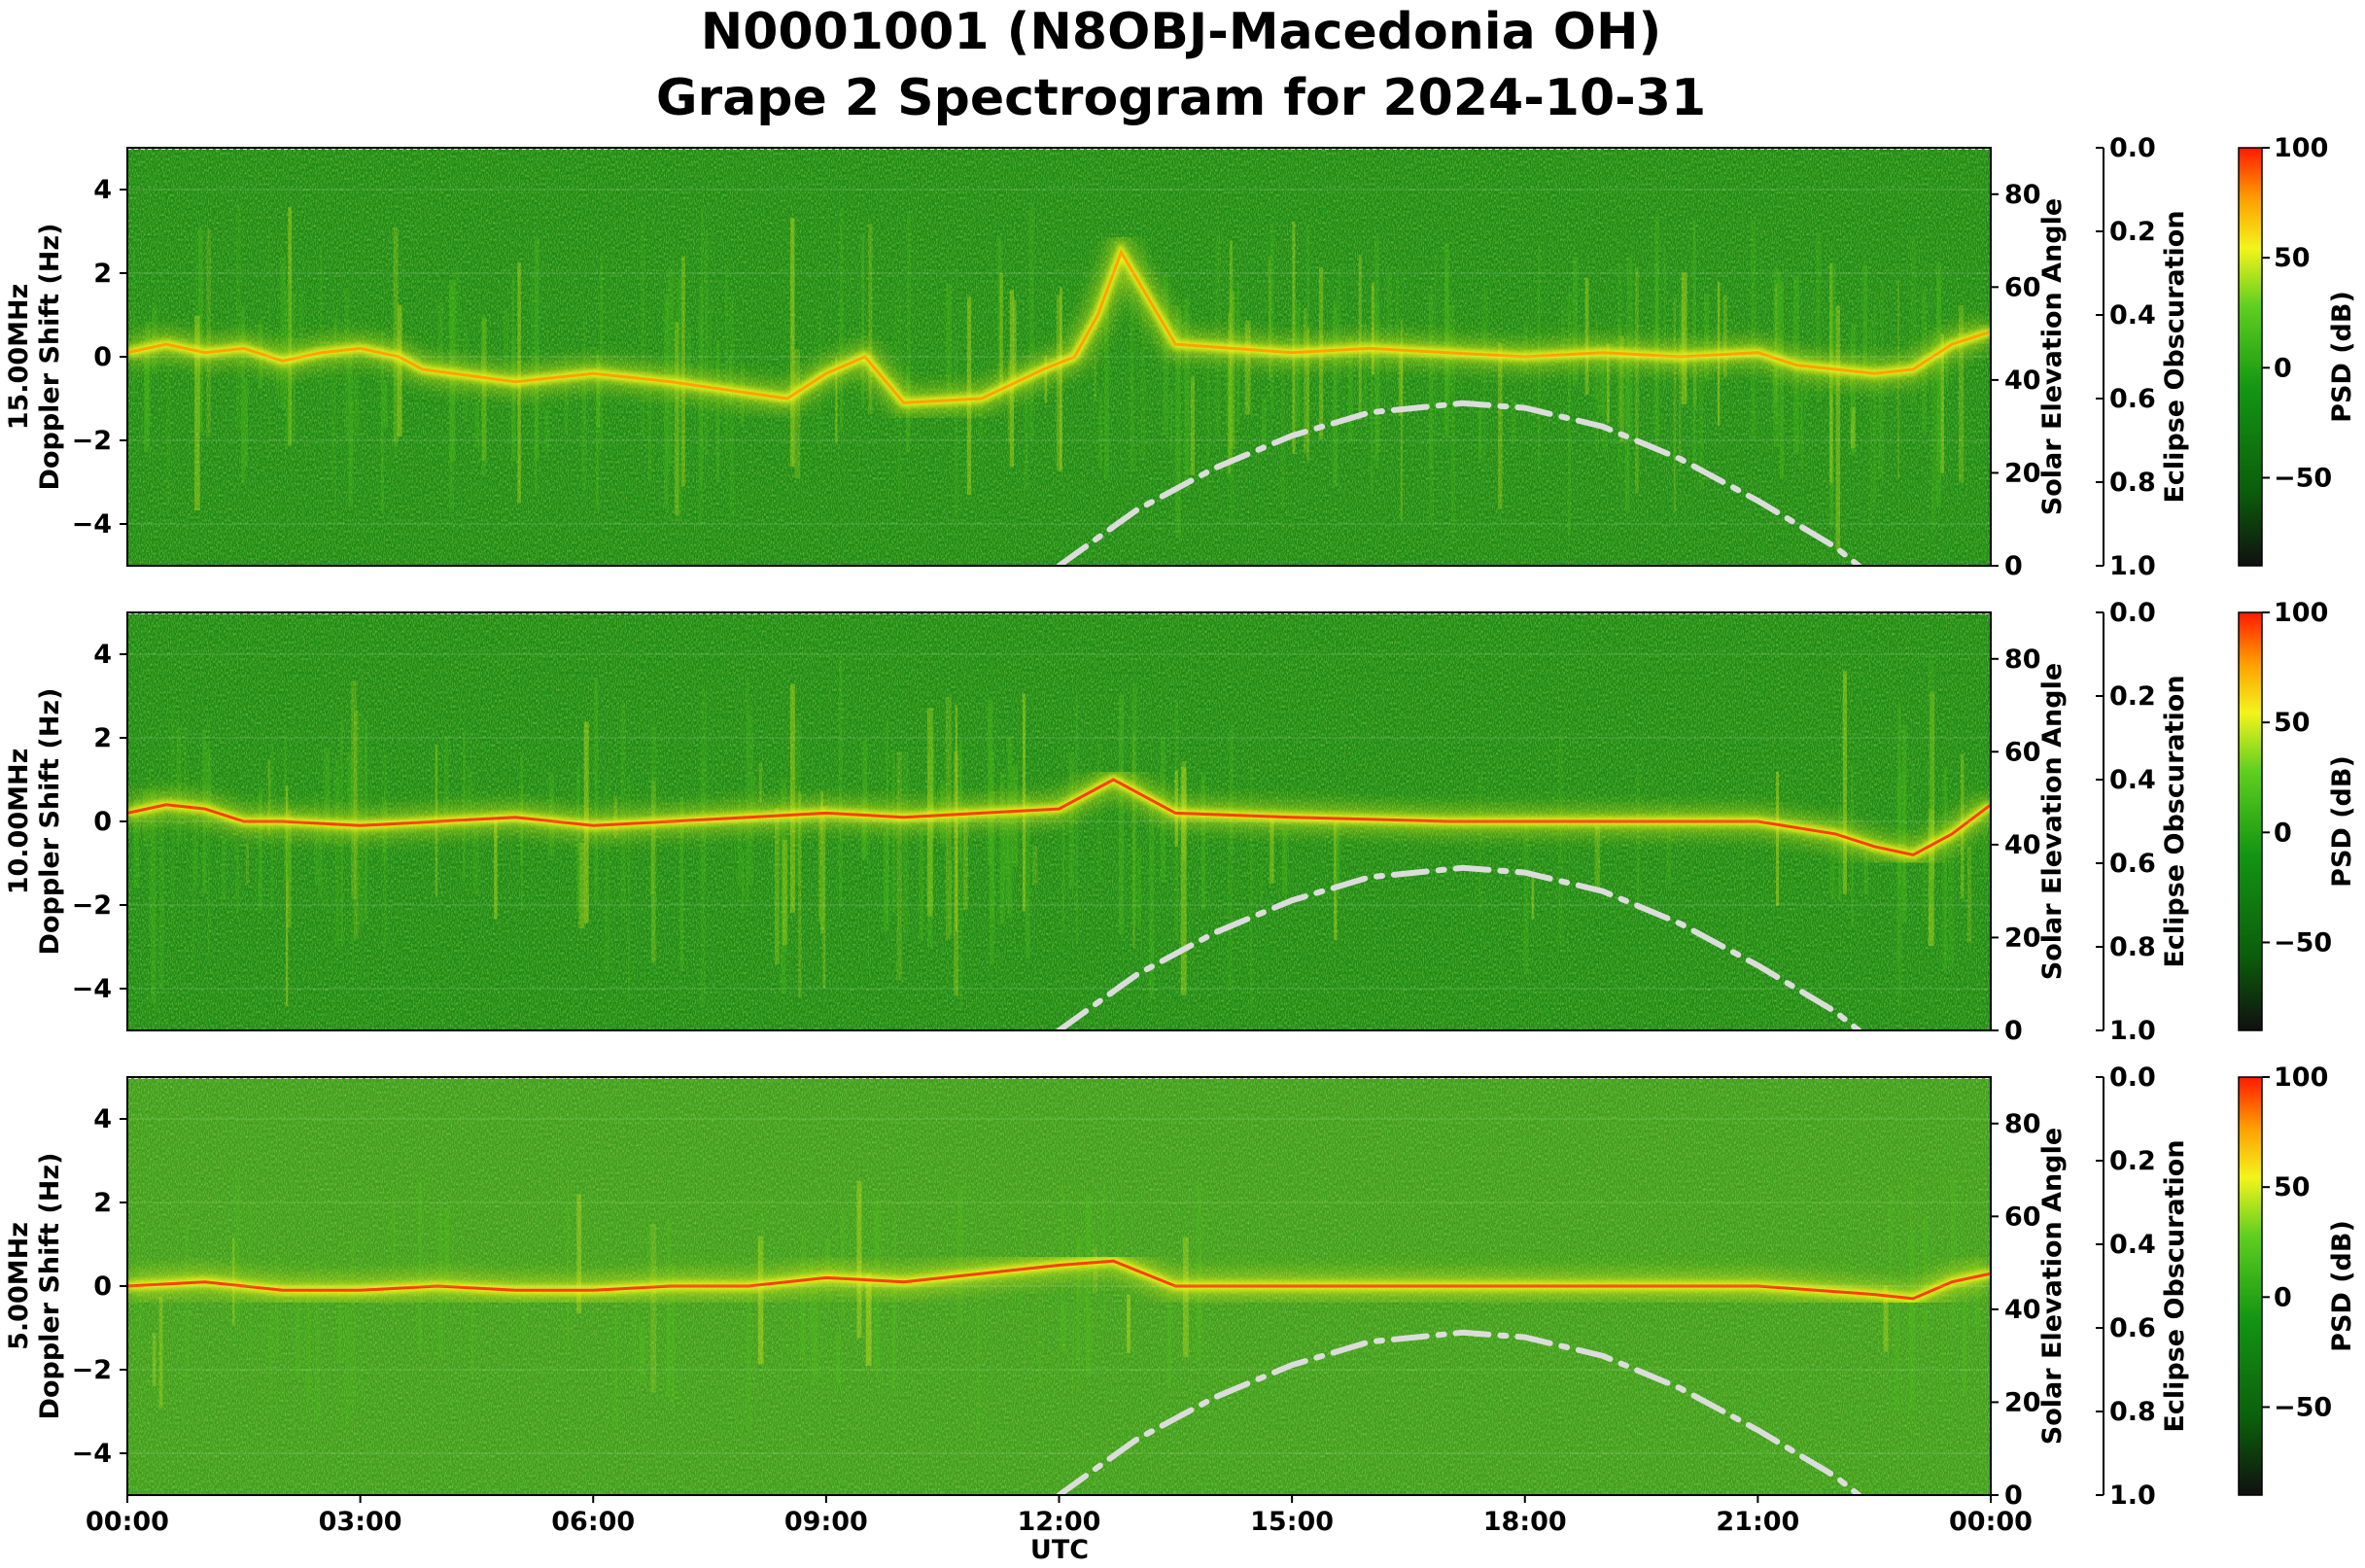 The width and height of the screenshot is (2365, 1568). I want to click on chart-title-line2: Grape 2 Spectrogram for 2024-10-31, so click(1181, 98).